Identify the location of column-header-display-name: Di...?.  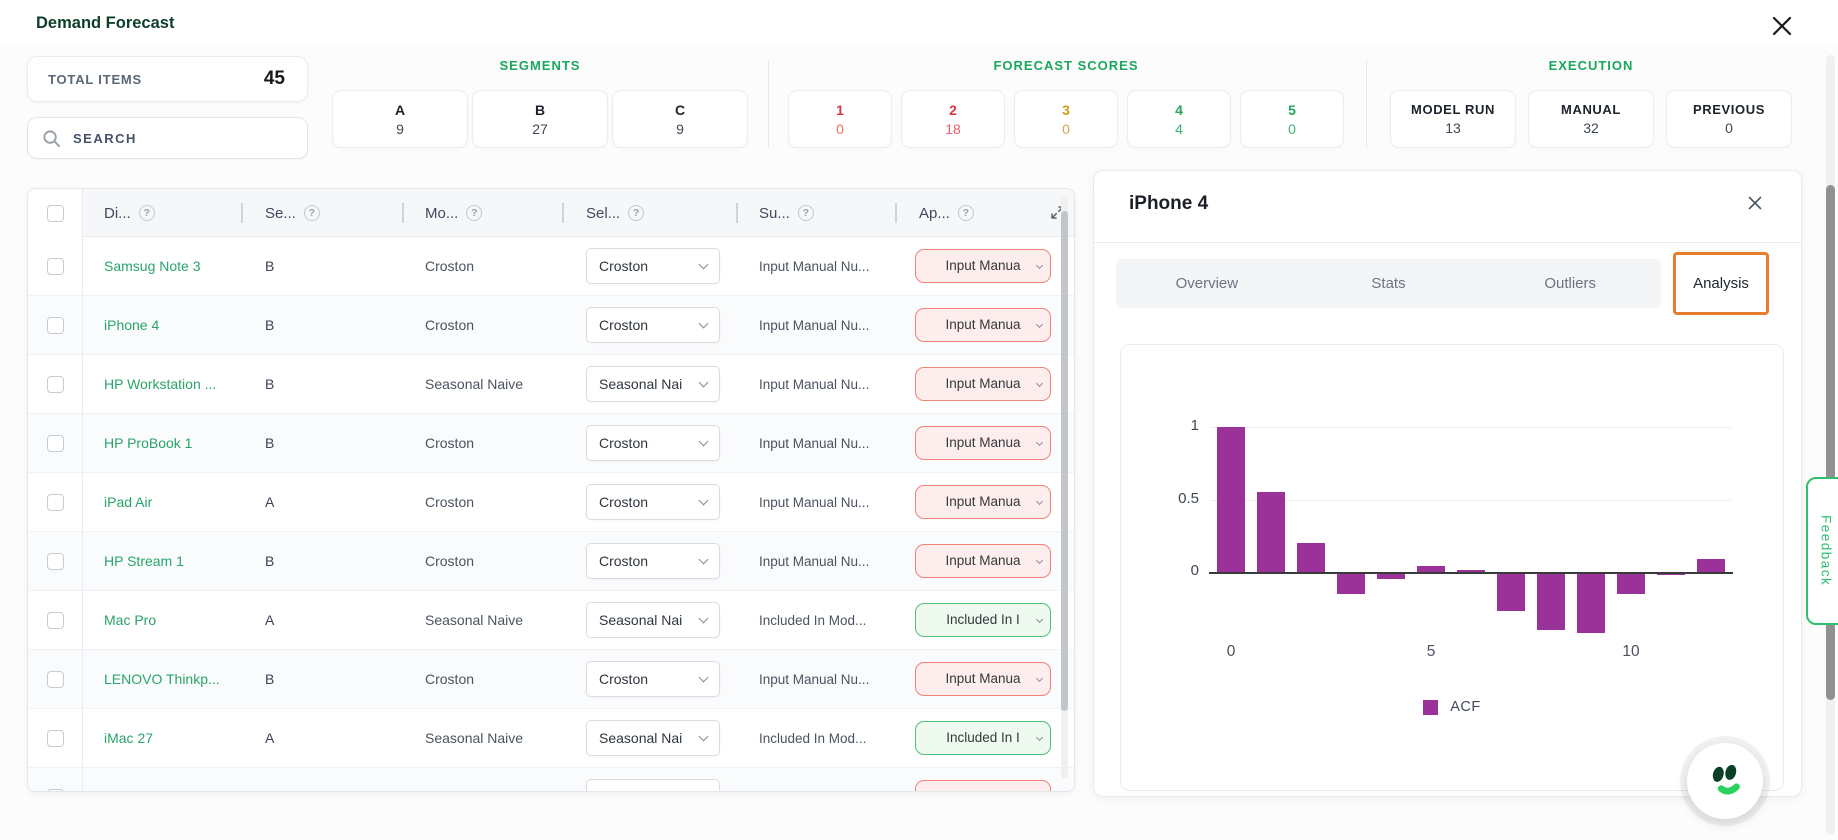
(129, 213).